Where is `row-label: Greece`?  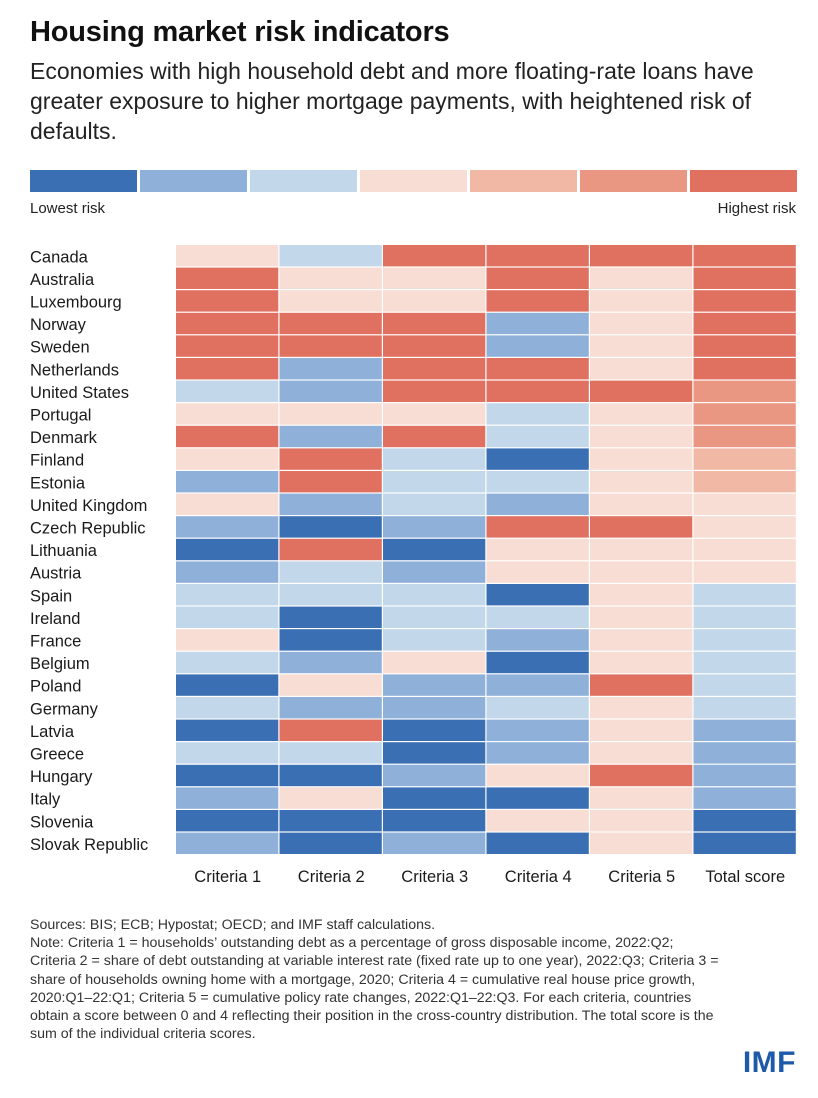
row-label: Greece is located at coordinates (57, 755).